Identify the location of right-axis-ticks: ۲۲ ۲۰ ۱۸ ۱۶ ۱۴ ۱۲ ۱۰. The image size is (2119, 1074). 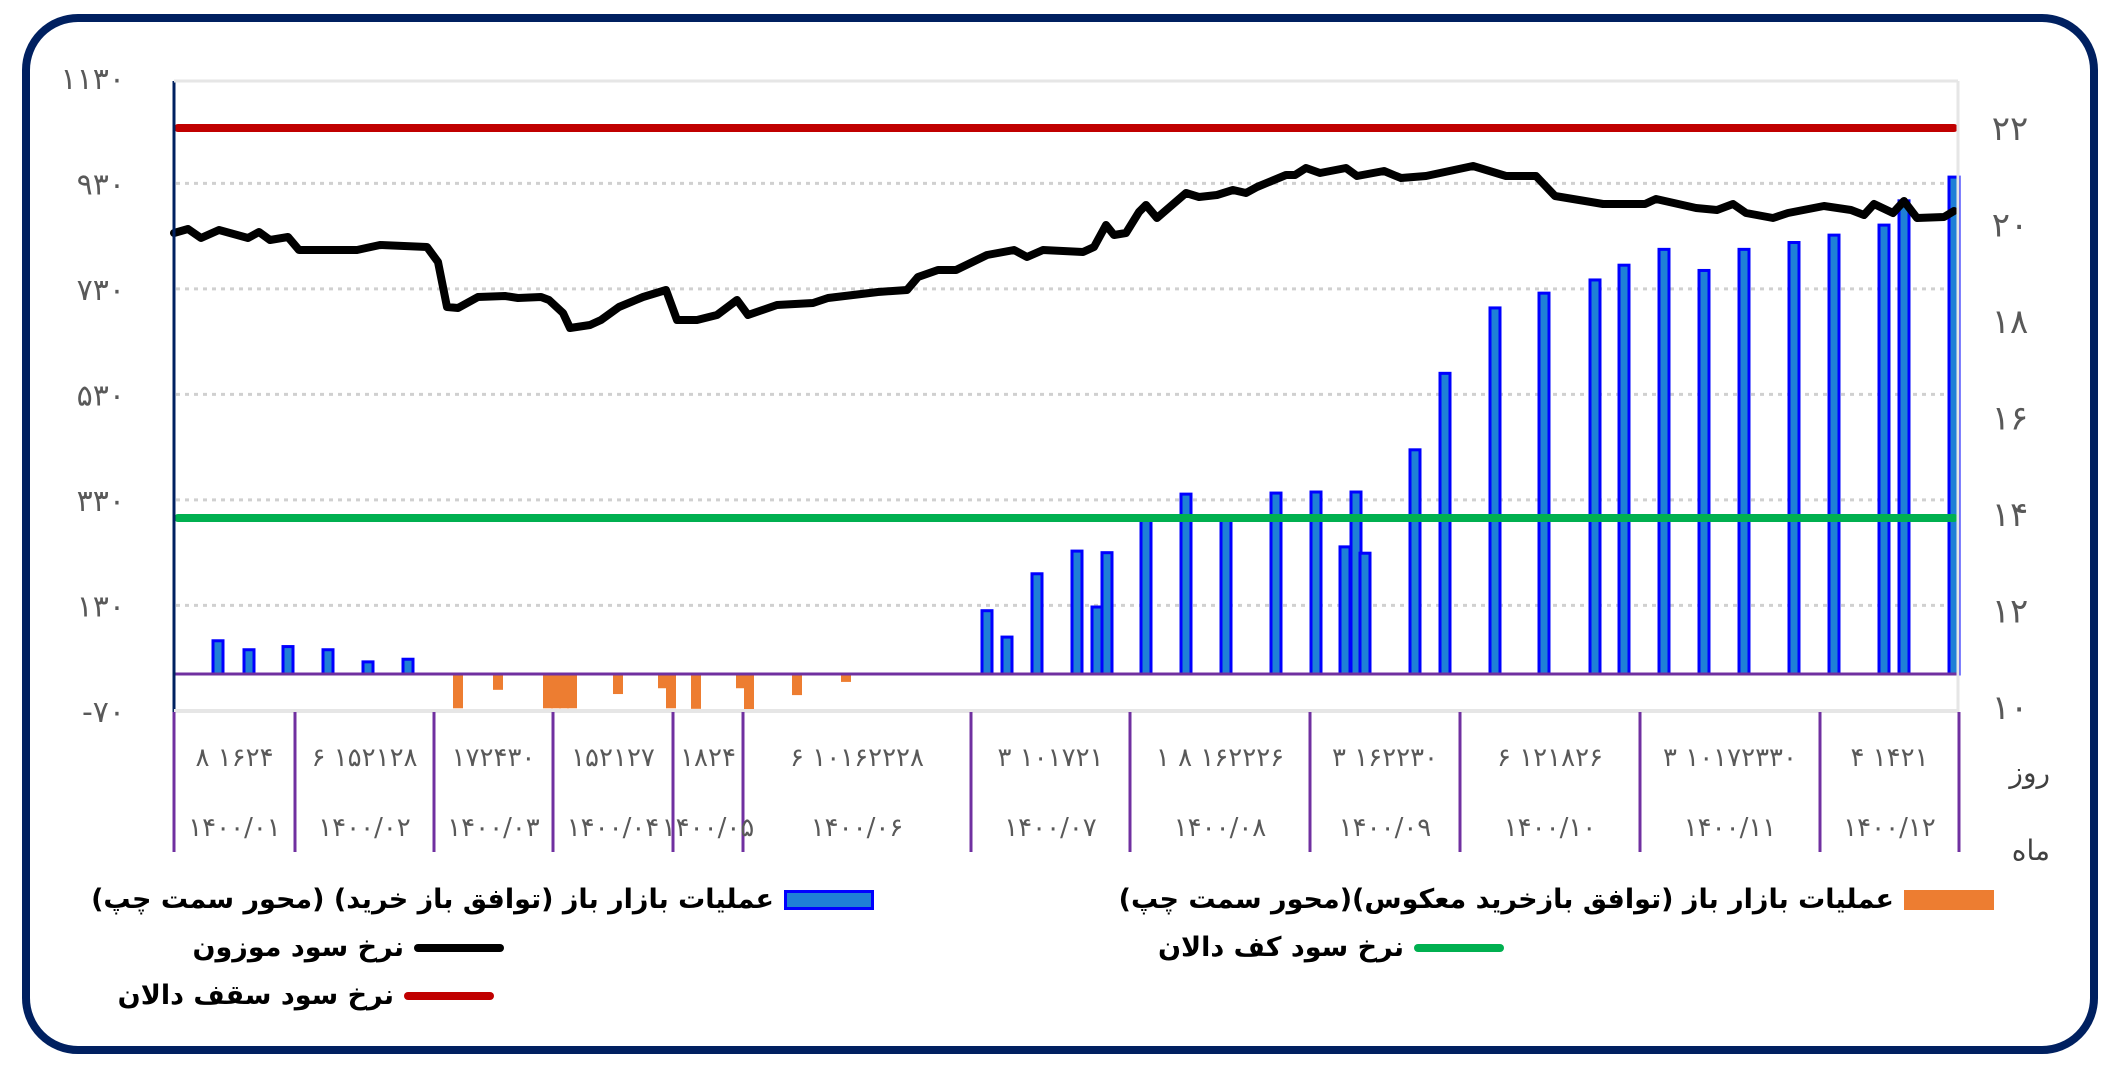
(2010, 418).